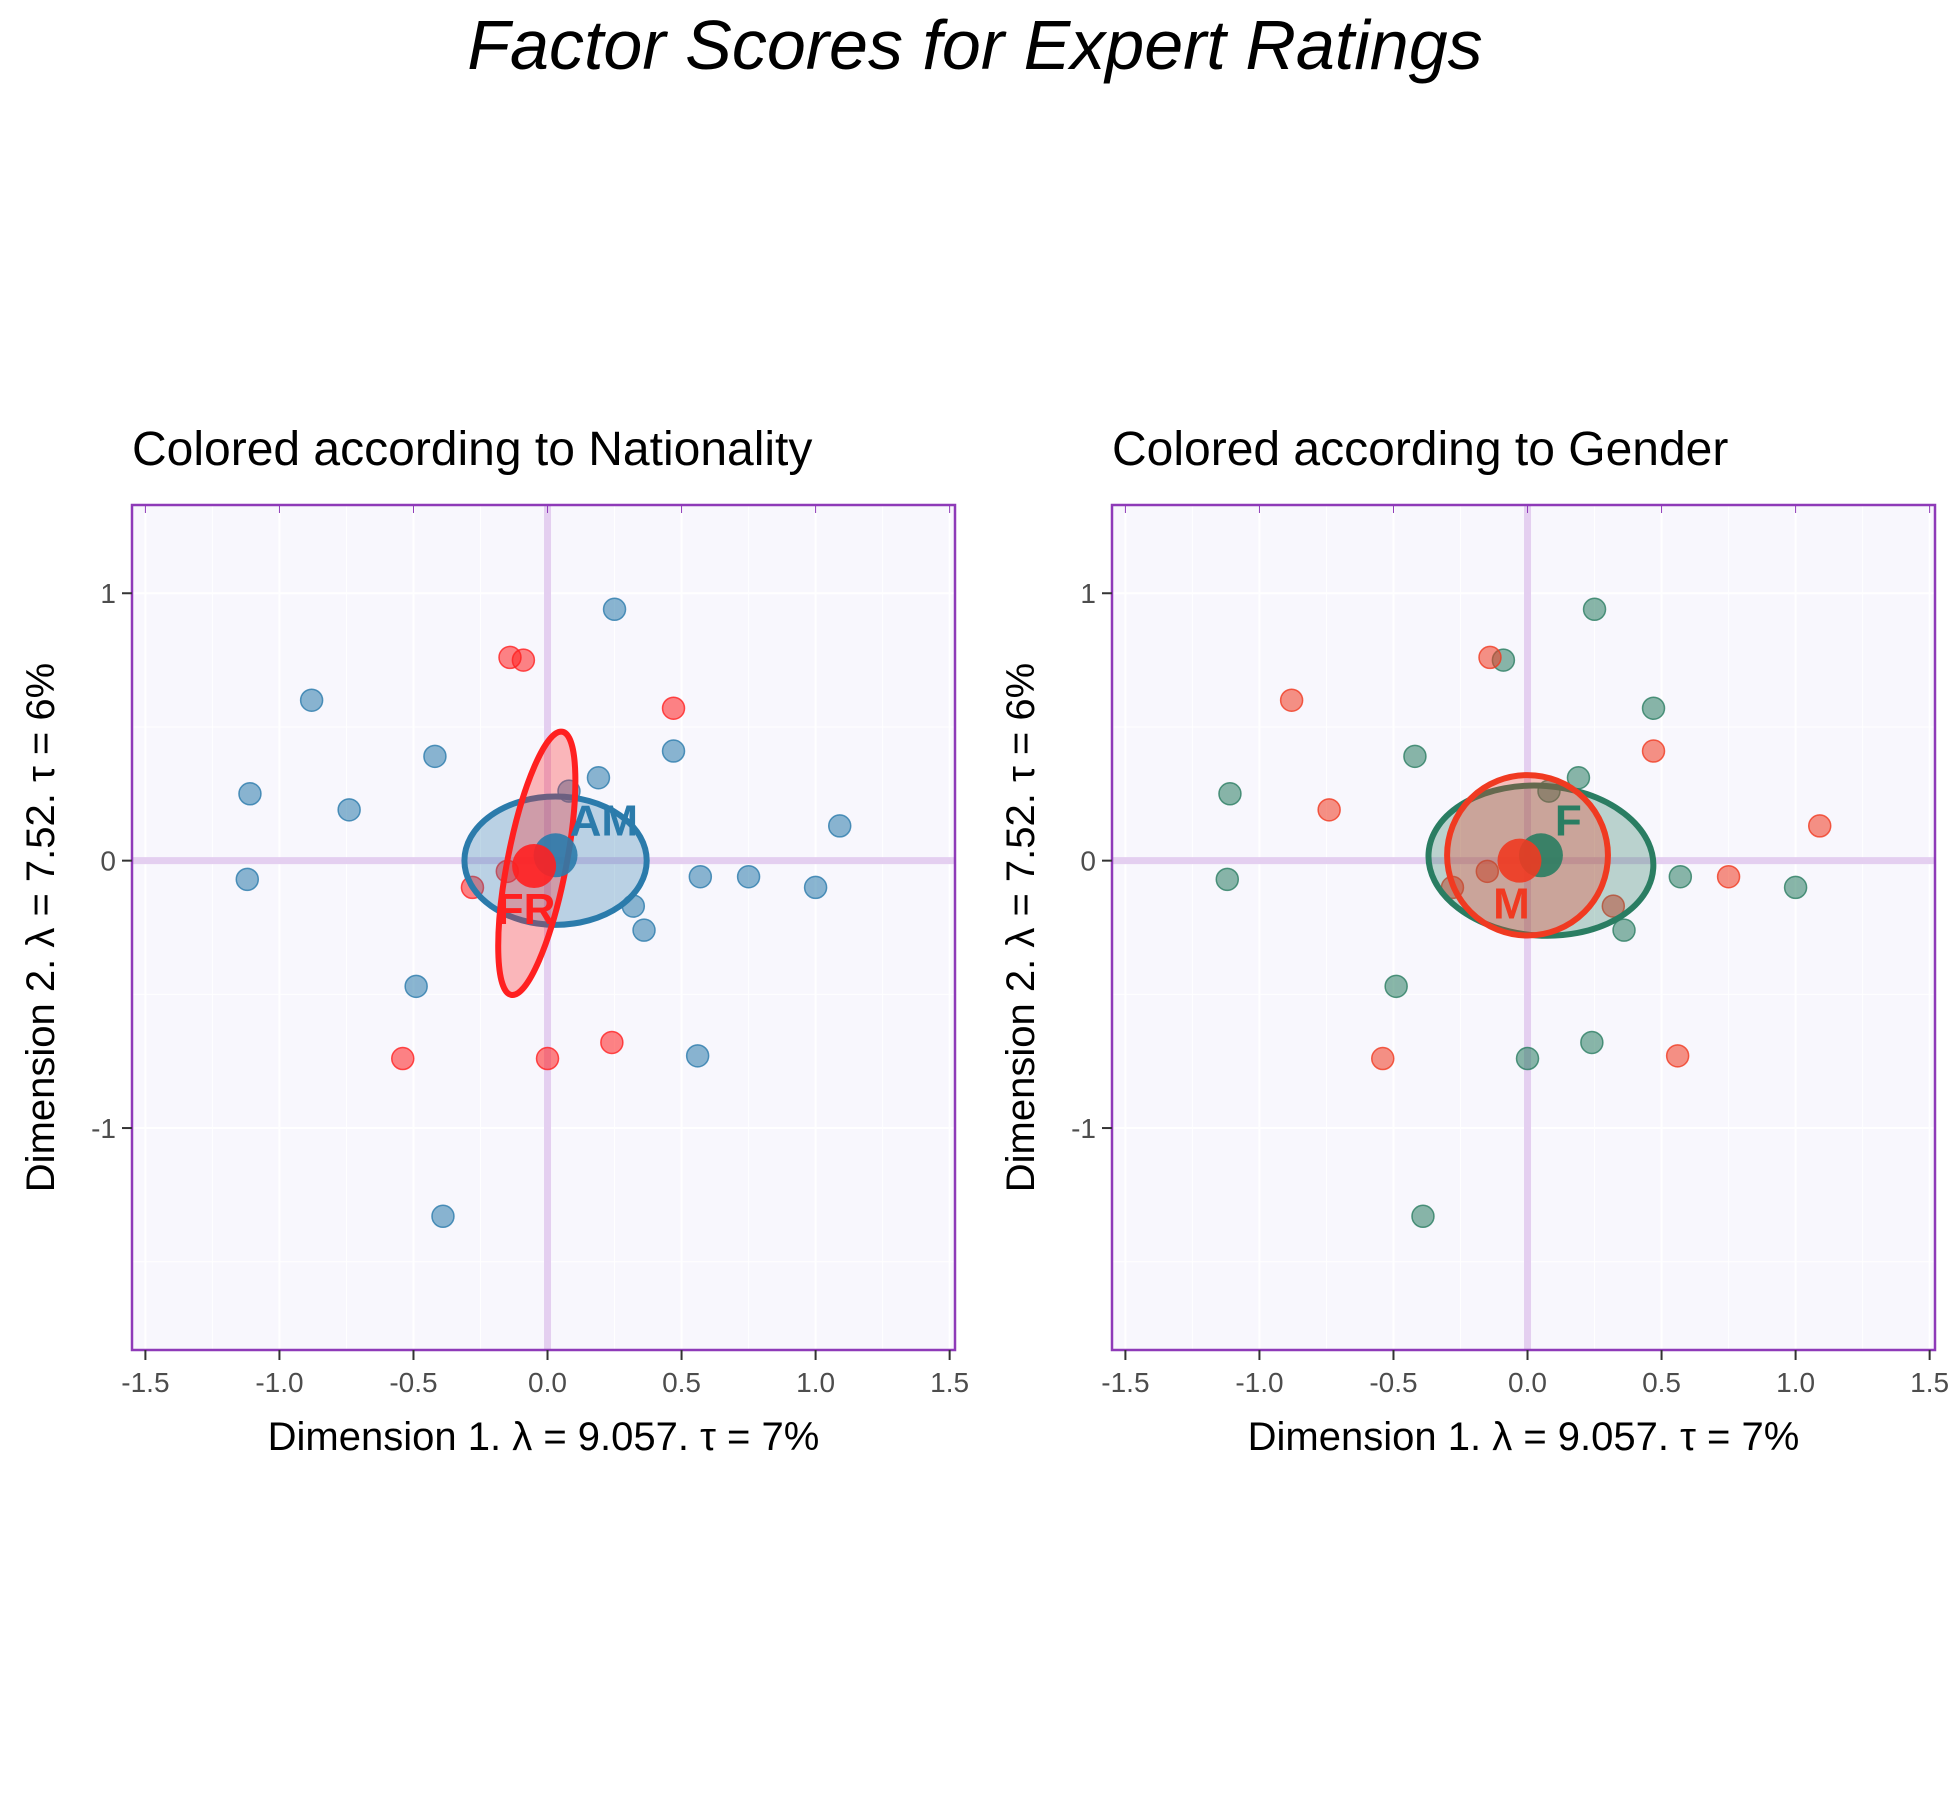  What do you see at coordinates (1519, 860) in the screenshot?
I see `group-mean-m` at bounding box center [1519, 860].